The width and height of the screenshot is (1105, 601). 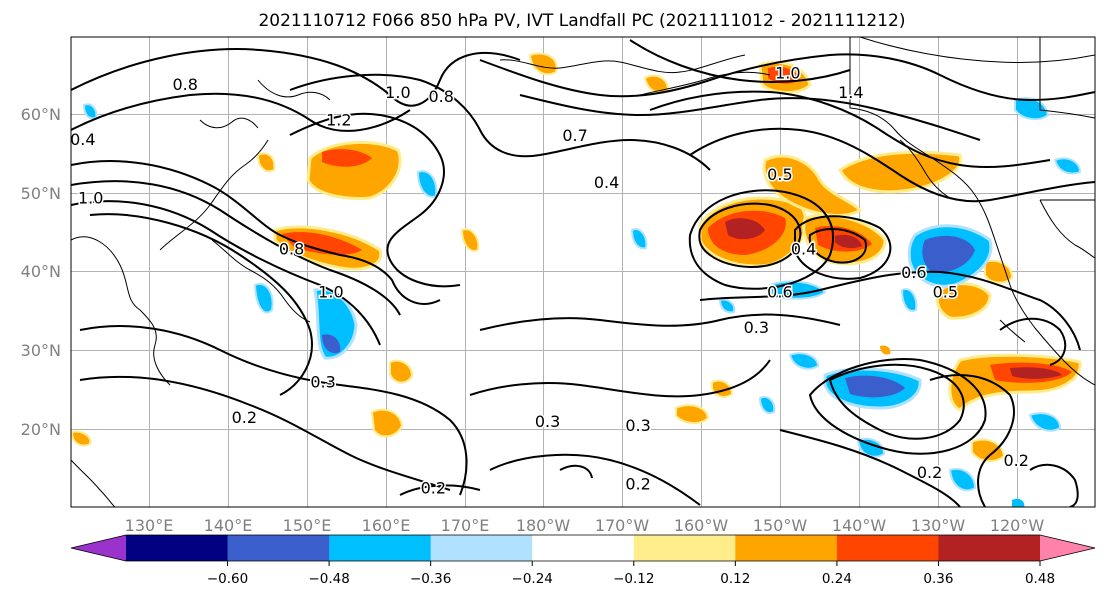 What do you see at coordinates (328, 579) in the screenshot?
I see `colorbar-tick-label: −0.48` at bounding box center [328, 579].